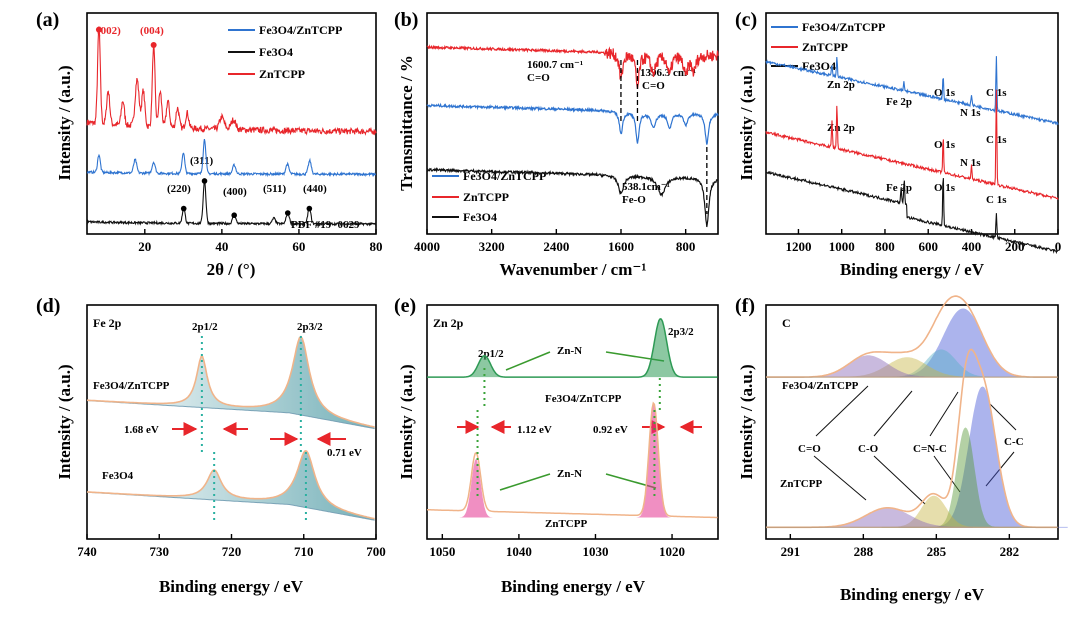 This screenshot has height=624, width=1080. What do you see at coordinates (569, 474) in the screenshot?
I see `label-e-znn-2: Zn-N` at bounding box center [569, 474].